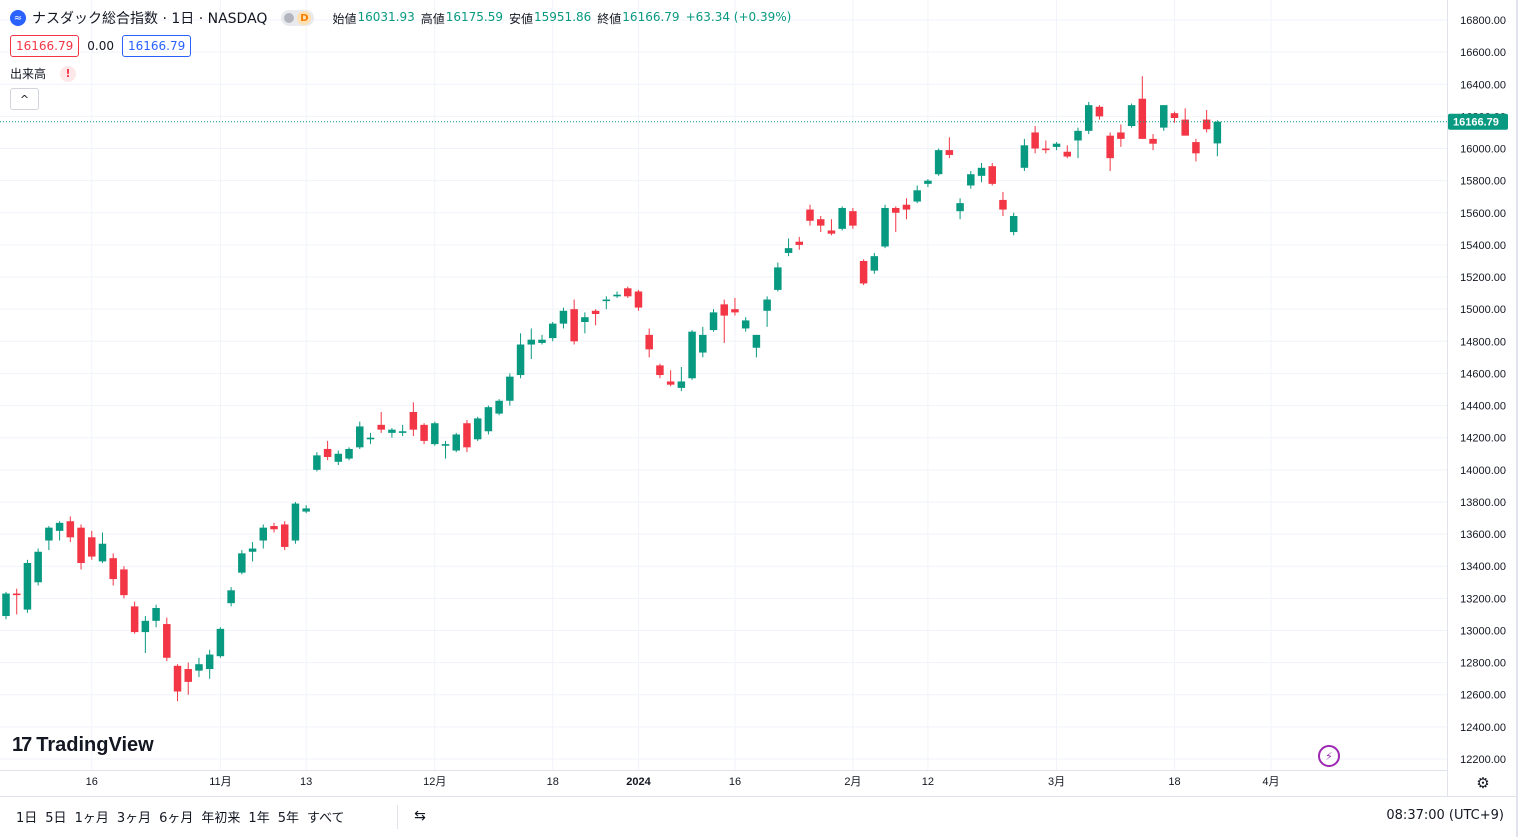  Describe the element at coordinates (259, 818) in the screenshot. I see `range-1y-button: 1年` at that location.